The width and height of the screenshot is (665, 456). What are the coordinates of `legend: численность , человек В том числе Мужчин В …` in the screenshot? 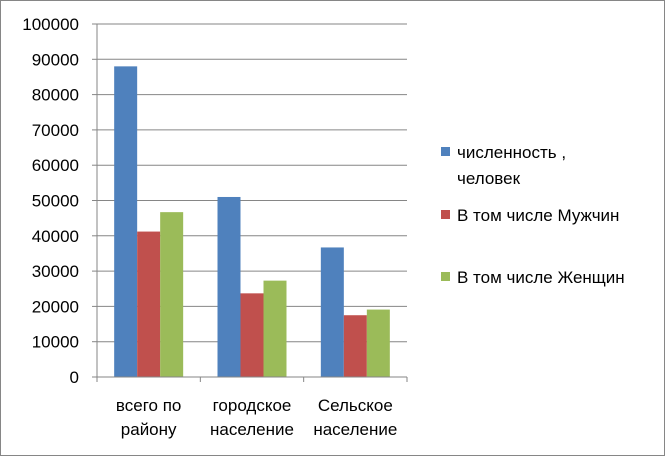 It's located at (533, 215).